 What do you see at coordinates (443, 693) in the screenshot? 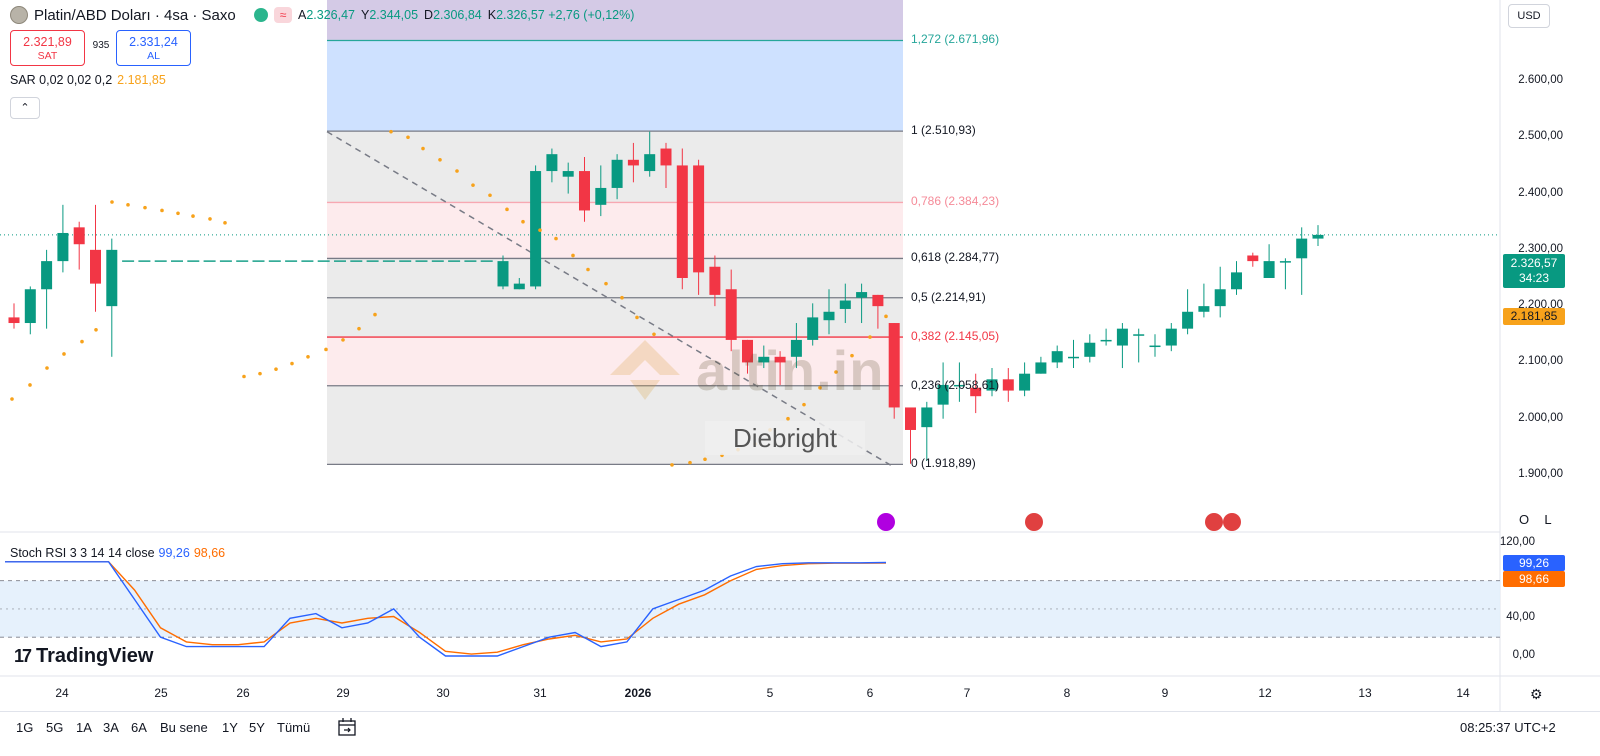
I see `date-axis-label: 30` at bounding box center [443, 693].